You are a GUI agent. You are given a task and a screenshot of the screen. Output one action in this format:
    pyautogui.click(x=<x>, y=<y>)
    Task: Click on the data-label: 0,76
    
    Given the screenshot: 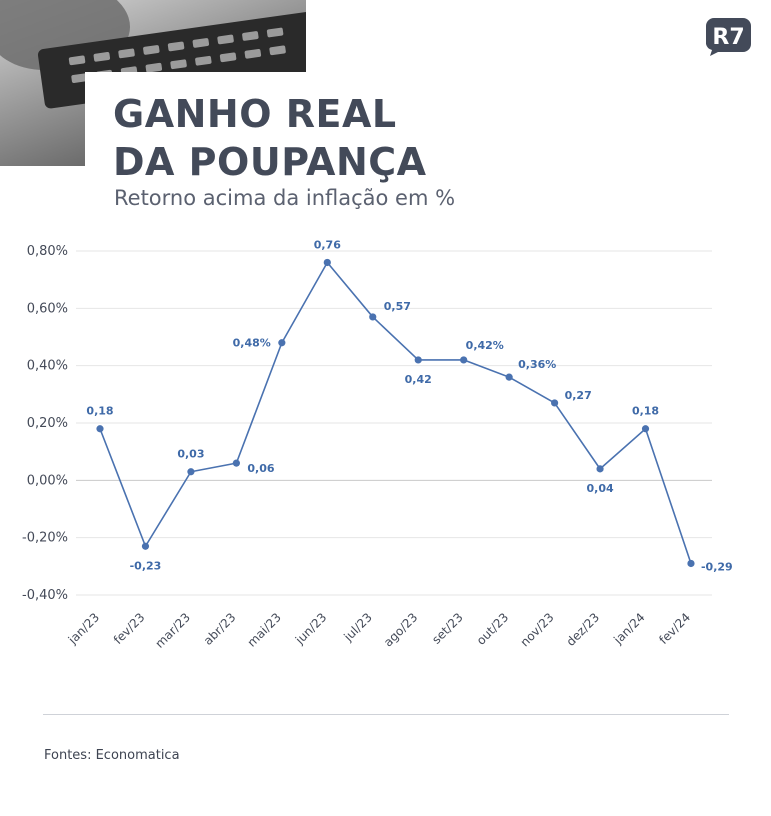 What is the action you would take?
    pyautogui.click(x=327, y=244)
    